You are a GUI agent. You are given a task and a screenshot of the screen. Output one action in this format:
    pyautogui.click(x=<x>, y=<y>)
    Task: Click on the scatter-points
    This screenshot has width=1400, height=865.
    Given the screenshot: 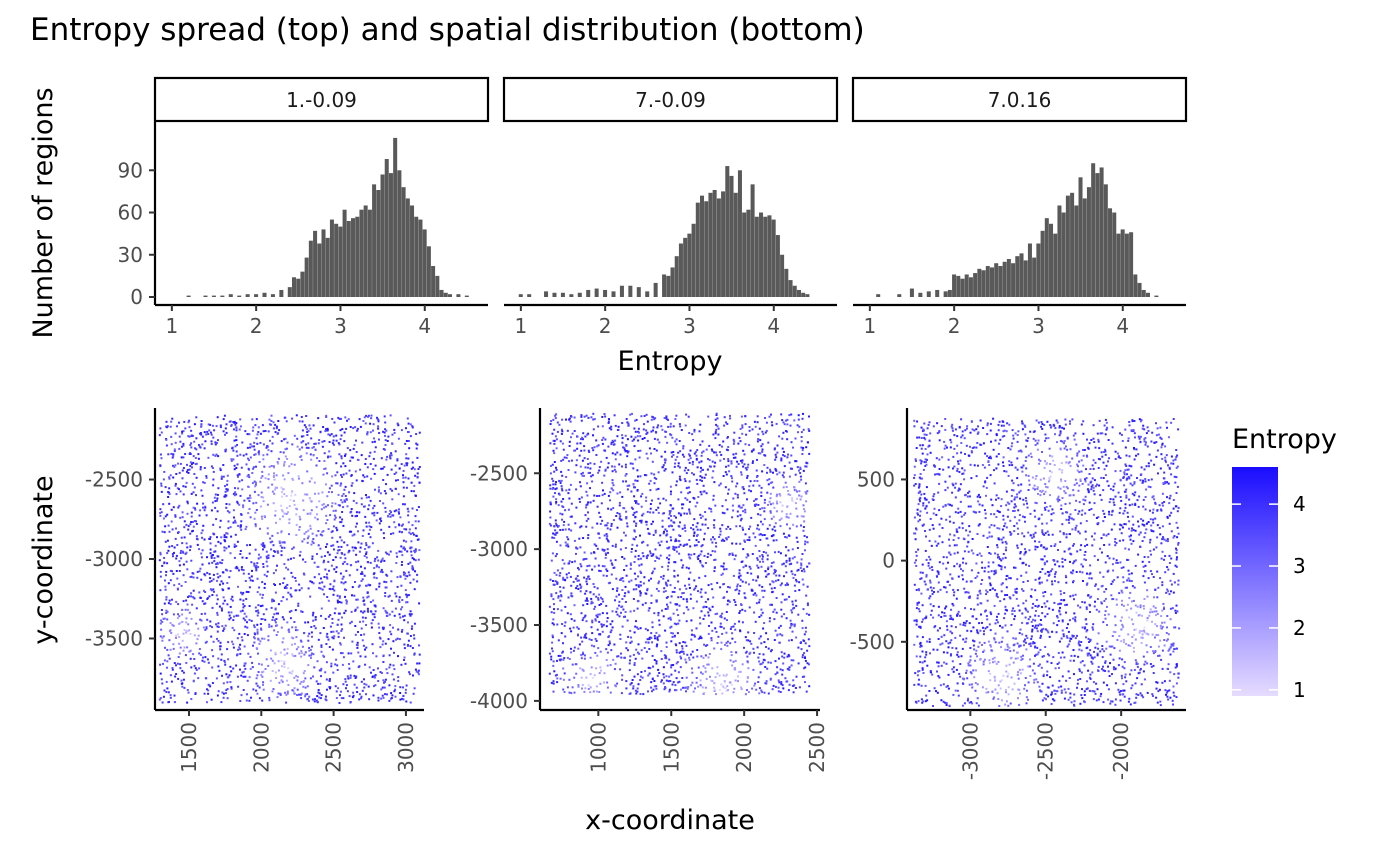 What is the action you would take?
    pyautogui.click(x=679, y=554)
    